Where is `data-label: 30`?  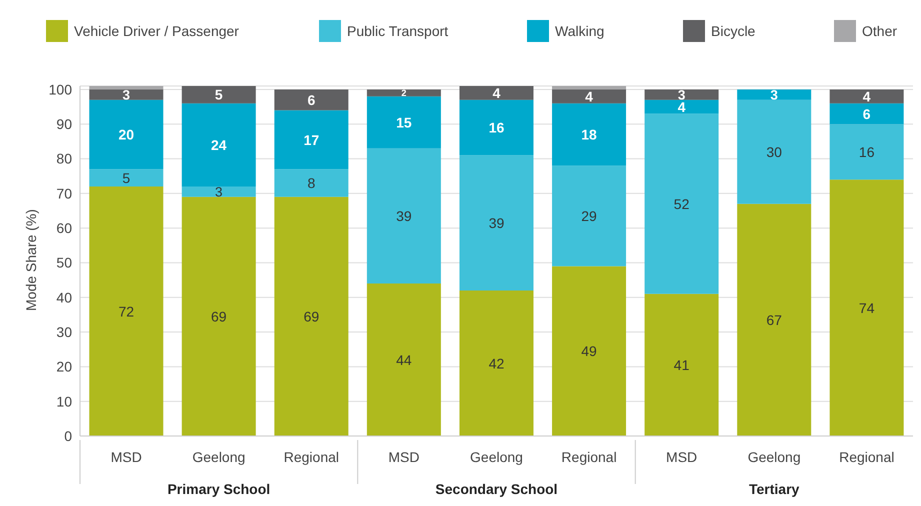 data-label: 30 is located at coordinates (774, 152).